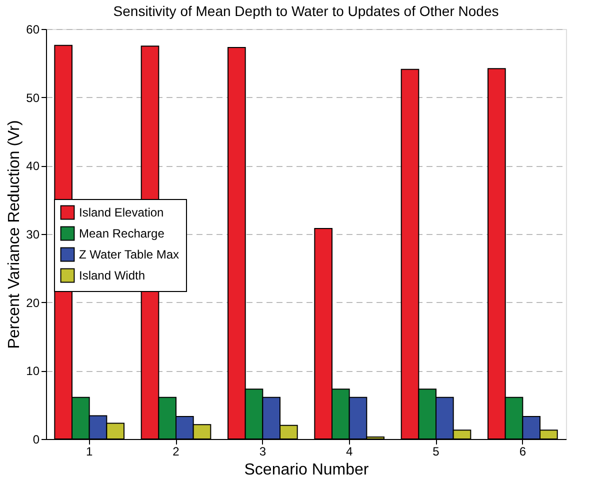 Image resolution: width=605 pixels, height=500 pixels. What do you see at coordinates (262, 451) in the screenshot?
I see `x-tick-label: 3` at bounding box center [262, 451].